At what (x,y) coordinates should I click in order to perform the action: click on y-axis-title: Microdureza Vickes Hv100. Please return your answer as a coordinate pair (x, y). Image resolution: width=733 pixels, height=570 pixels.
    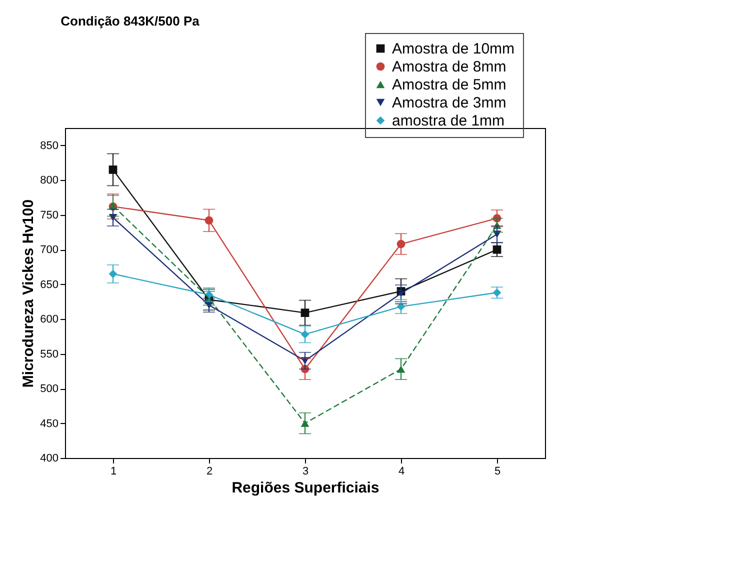
    Looking at the image, I should click on (29, 293).